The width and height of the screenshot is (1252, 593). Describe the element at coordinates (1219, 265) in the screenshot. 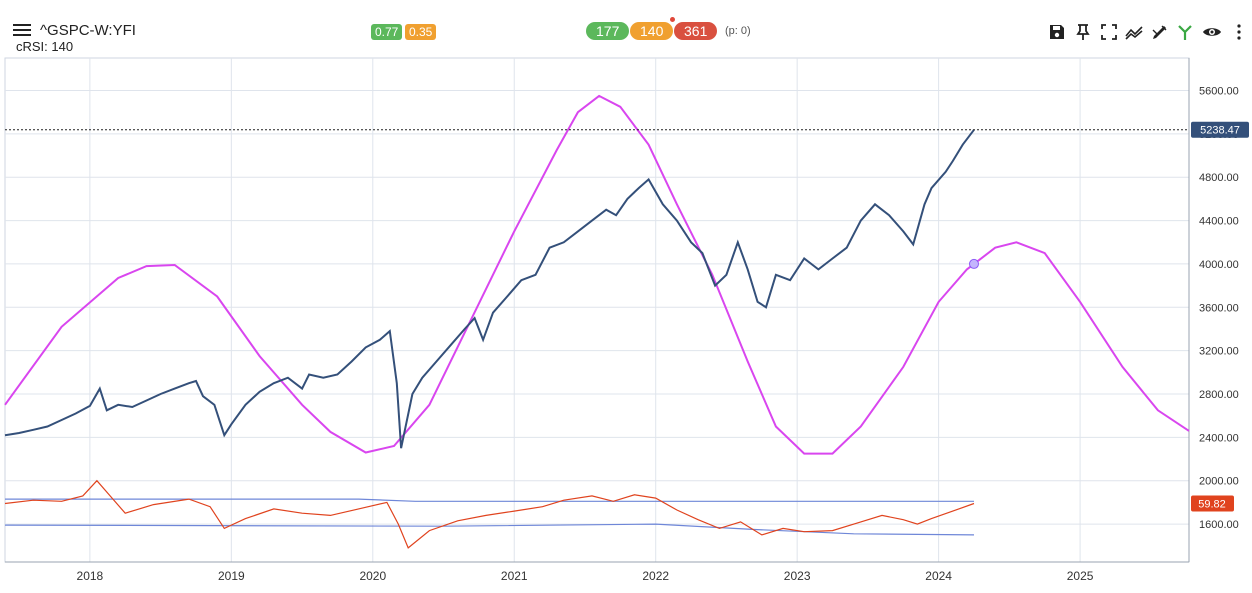

I see `y-tick-label: 4000.00` at that location.